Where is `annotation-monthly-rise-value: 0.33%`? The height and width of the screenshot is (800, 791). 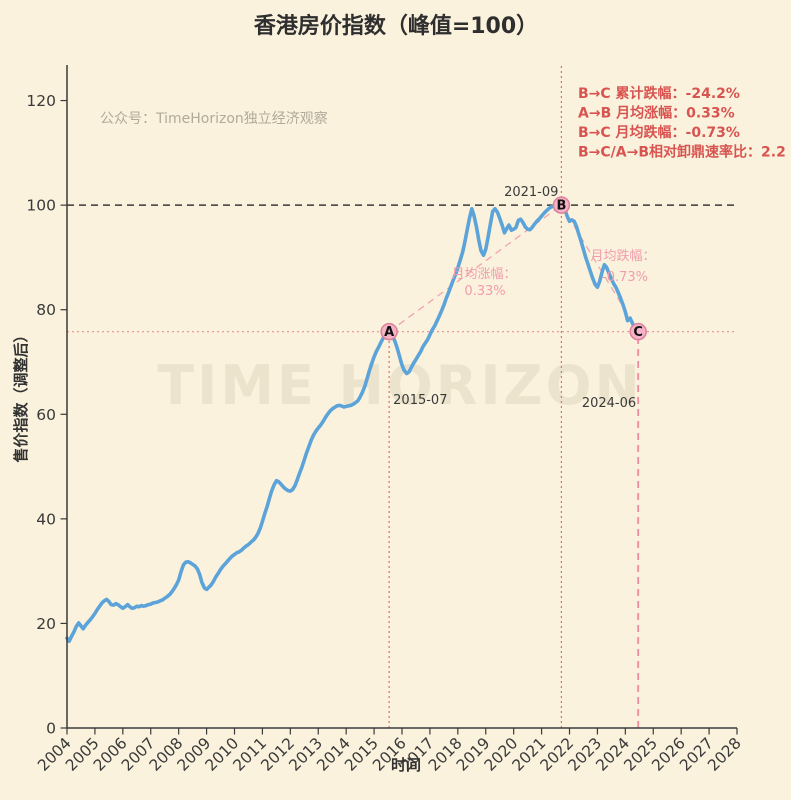
annotation-monthly-rise-value: 0.33% is located at coordinates (484, 291).